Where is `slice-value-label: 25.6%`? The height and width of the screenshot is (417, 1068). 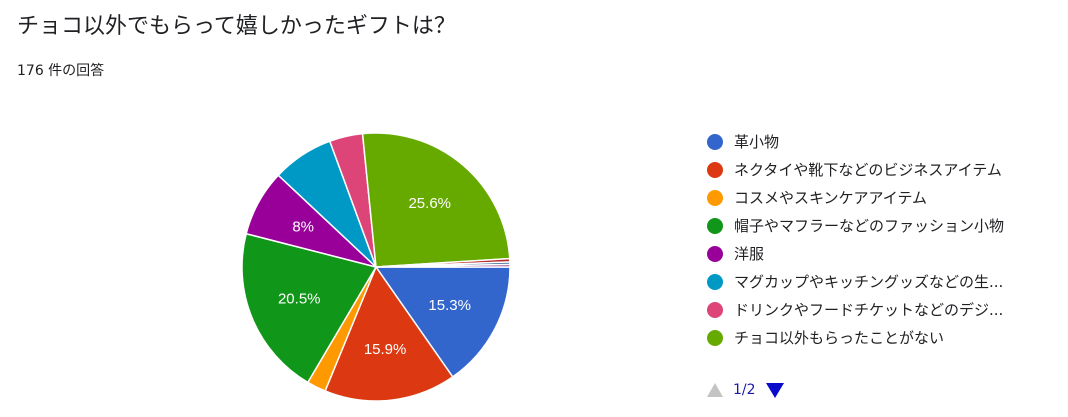
slice-value-label: 25.6% is located at coordinates (429, 203).